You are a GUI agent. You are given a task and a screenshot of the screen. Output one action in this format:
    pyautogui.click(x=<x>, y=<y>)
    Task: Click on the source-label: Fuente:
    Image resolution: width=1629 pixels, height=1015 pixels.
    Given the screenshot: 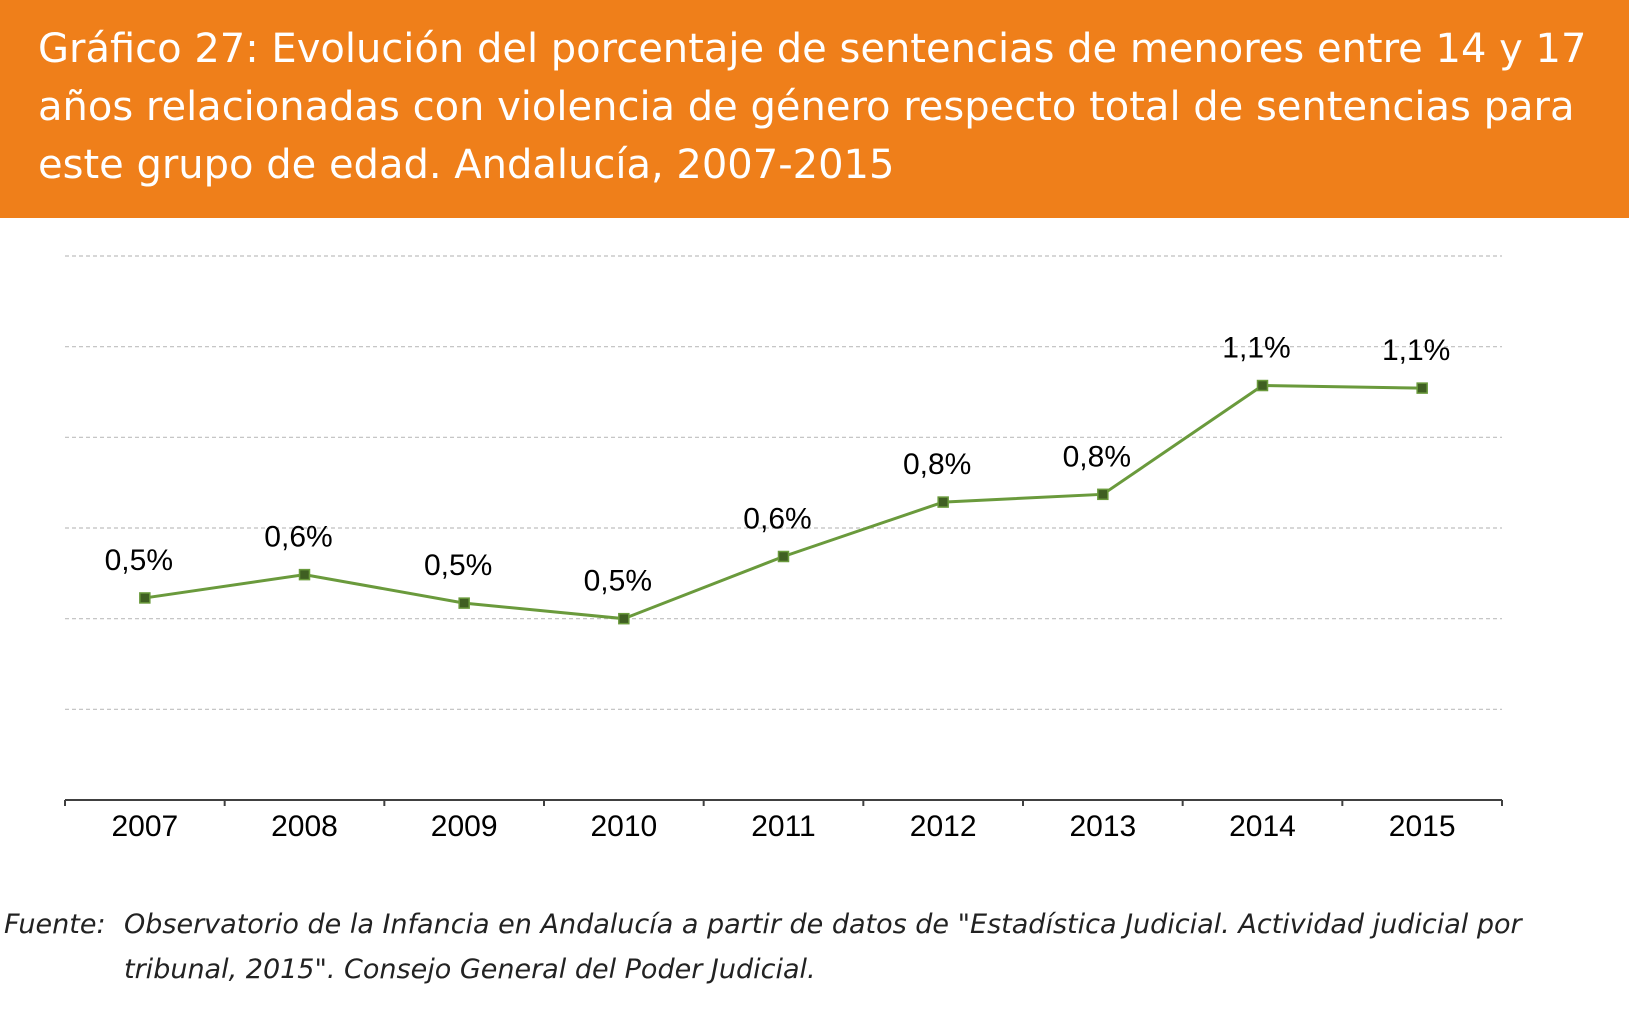 What is the action you would take?
    pyautogui.click(x=55, y=924)
    